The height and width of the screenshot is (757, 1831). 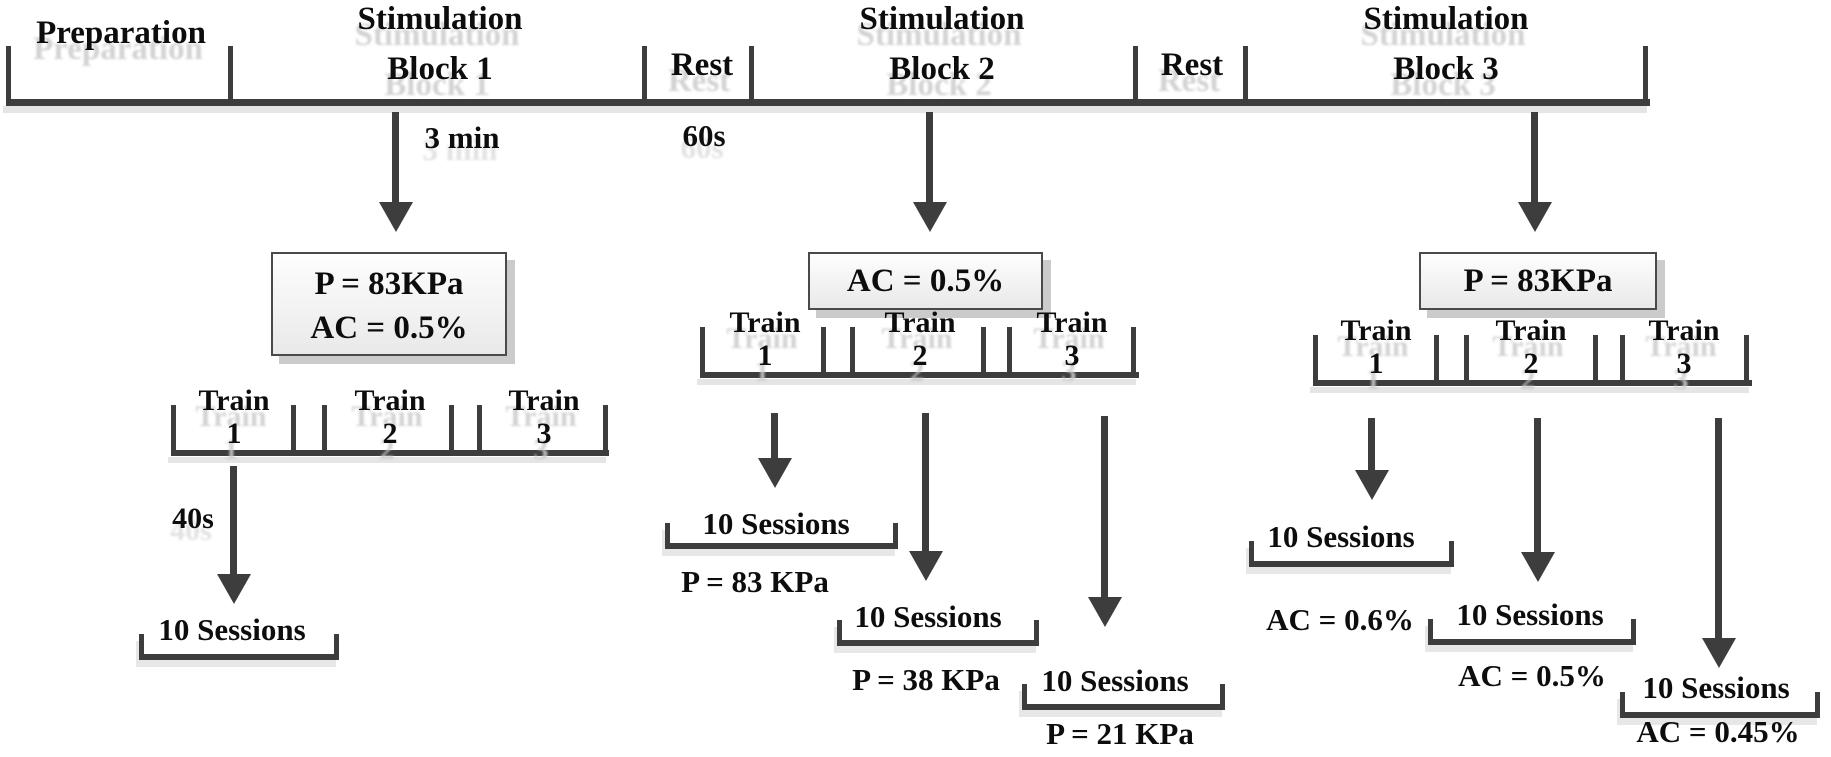 I want to click on block2-train3-sessions-label: 10 Sessions, so click(x=1115, y=680).